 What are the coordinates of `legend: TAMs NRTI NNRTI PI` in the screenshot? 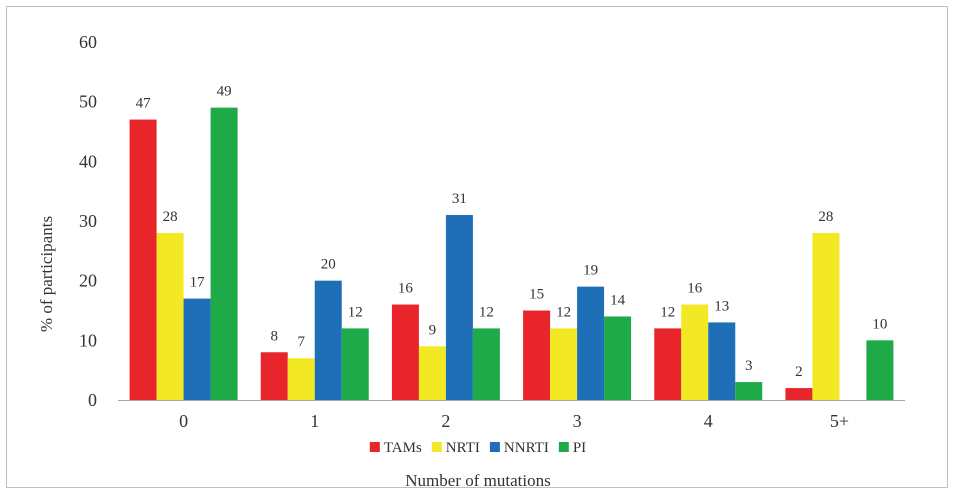 It's located at (477, 448).